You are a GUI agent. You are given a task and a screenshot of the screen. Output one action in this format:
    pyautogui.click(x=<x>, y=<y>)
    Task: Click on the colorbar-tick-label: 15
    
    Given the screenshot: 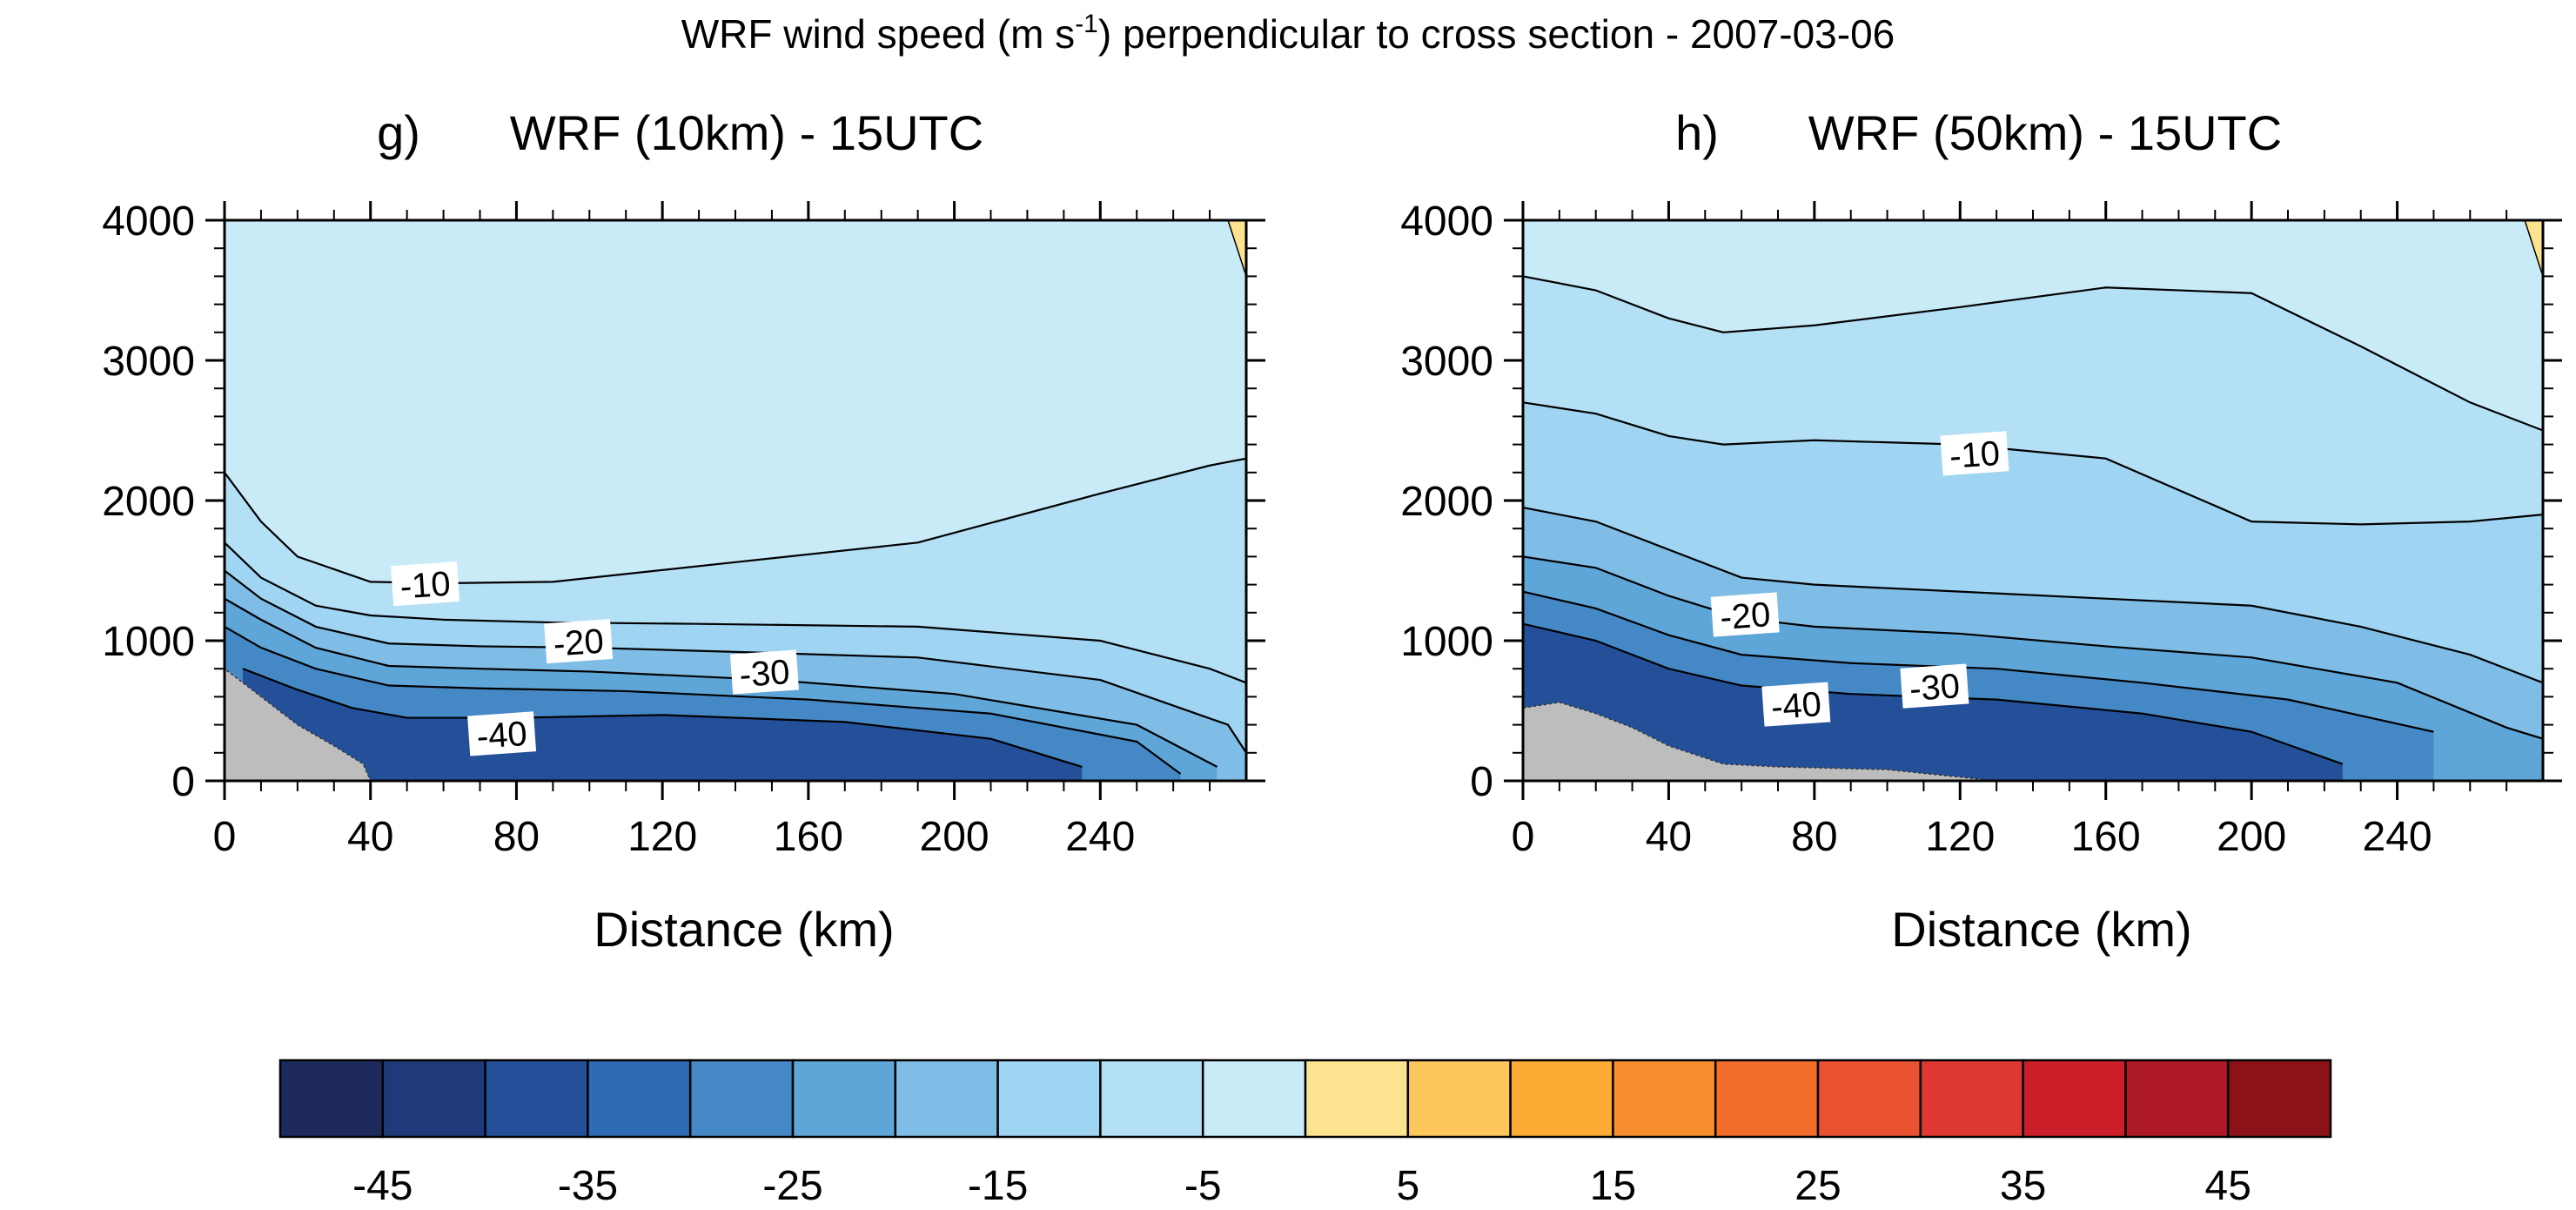 What is the action you would take?
    pyautogui.click(x=1613, y=1186)
    